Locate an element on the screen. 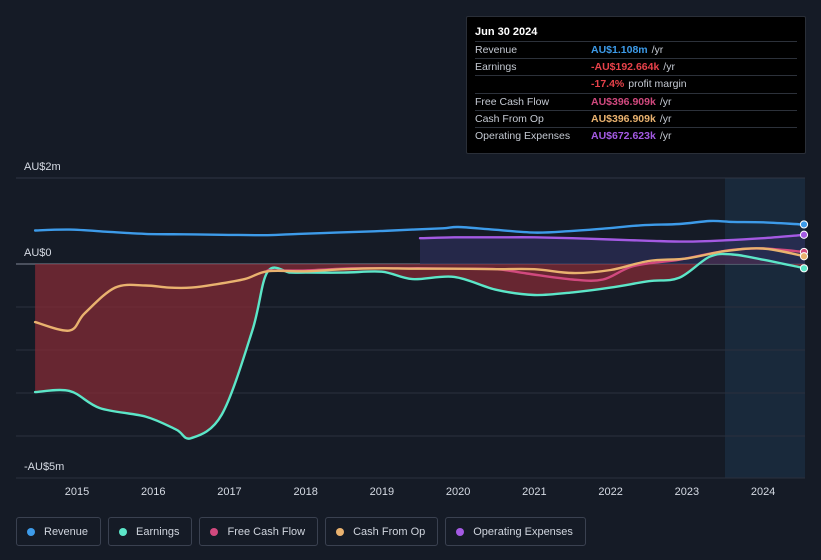 This screenshot has width=821, height=560. legend-item-earnings: Earnings is located at coordinates (150, 531).